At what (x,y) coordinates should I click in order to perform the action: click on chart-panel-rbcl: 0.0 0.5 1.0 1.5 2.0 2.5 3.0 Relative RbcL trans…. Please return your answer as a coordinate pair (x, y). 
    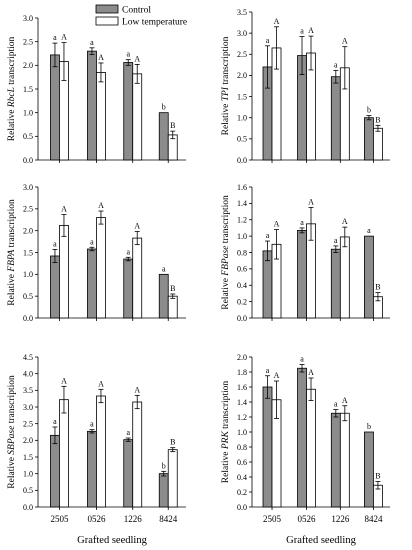
    Looking at the image, I should click on (96, 89).